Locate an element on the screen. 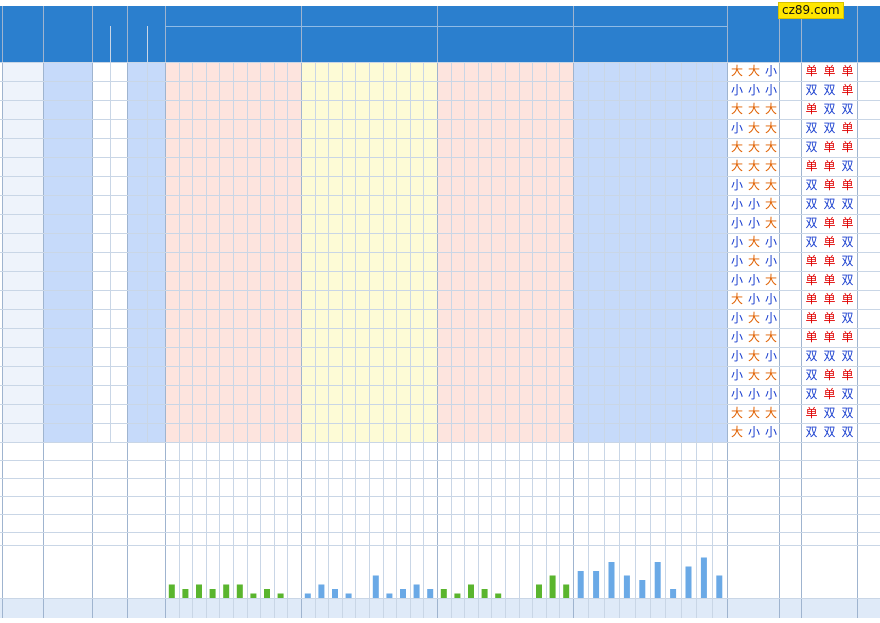 The height and width of the screenshot is (623, 880). p1-stat-bar is located at coordinates (212, 593).